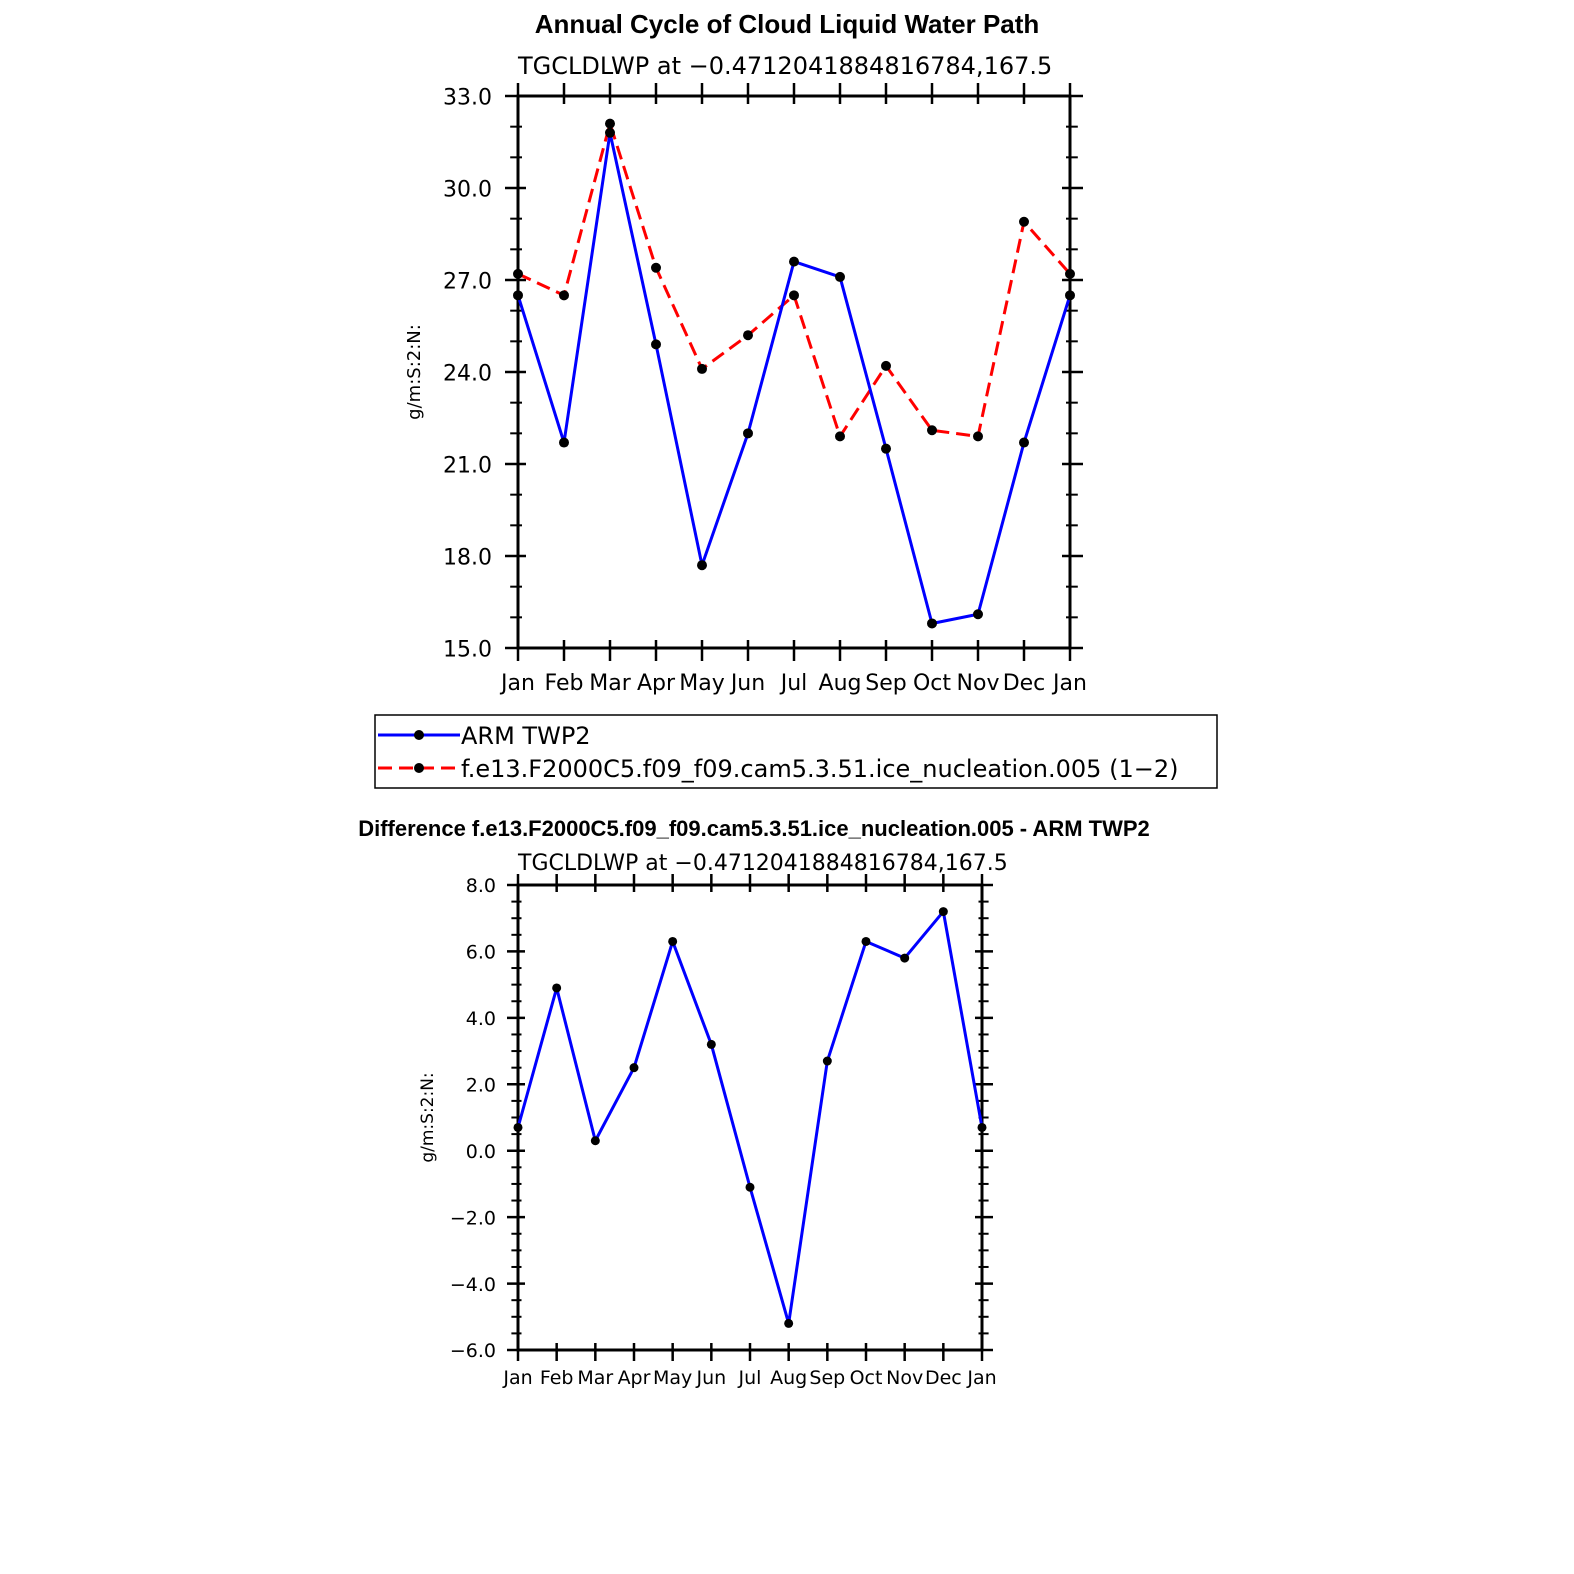 This screenshot has width=1574, height=1574. What do you see at coordinates (419, 768) in the screenshot?
I see `legend-swatch-marker-model` at bounding box center [419, 768].